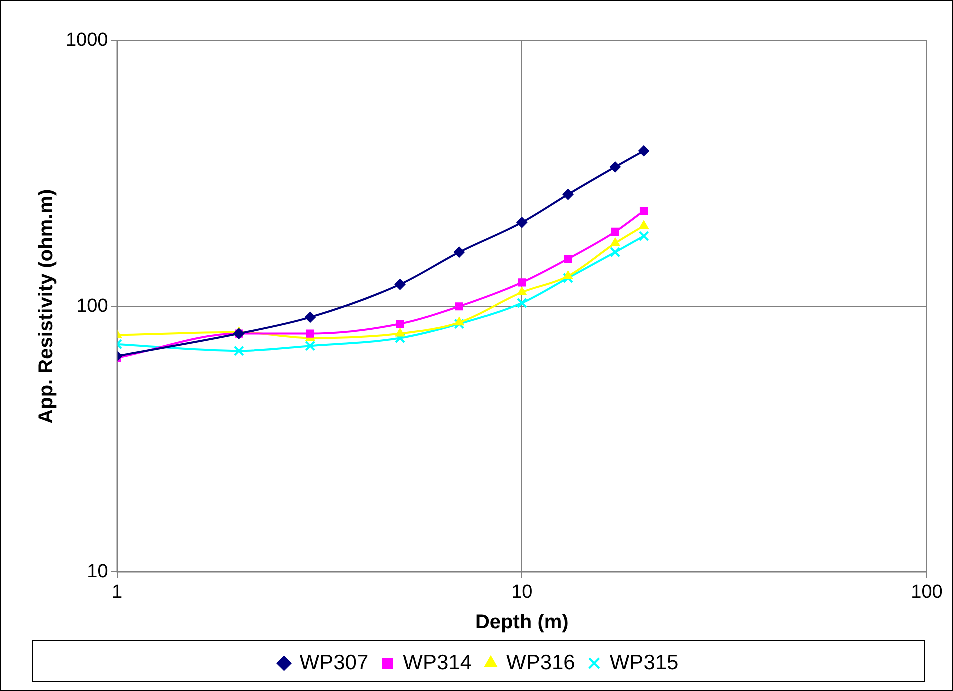  Describe the element at coordinates (334, 662) in the screenshot. I see `legend-label: WP307` at that location.